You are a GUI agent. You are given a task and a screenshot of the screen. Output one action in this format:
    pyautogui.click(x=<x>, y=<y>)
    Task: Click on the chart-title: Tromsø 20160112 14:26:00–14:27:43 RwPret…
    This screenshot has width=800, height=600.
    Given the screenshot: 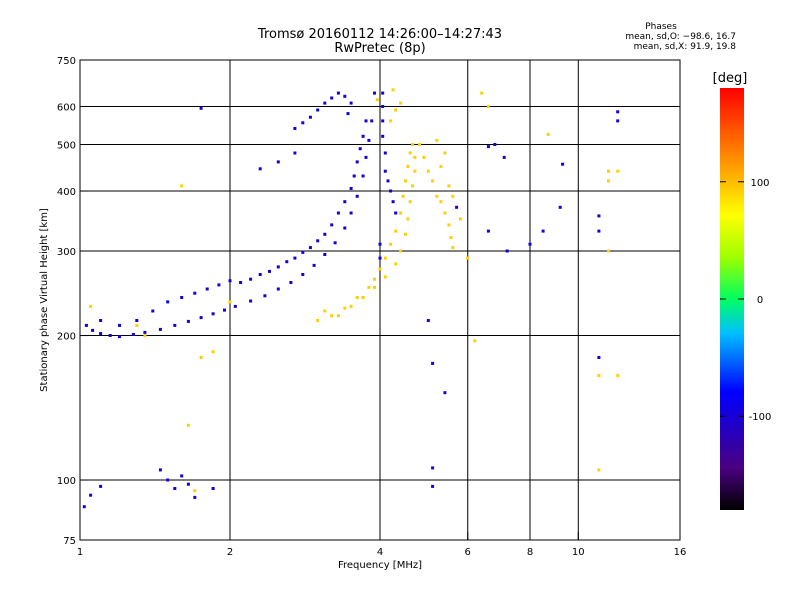 What is the action you would take?
    pyautogui.click(x=380, y=42)
    